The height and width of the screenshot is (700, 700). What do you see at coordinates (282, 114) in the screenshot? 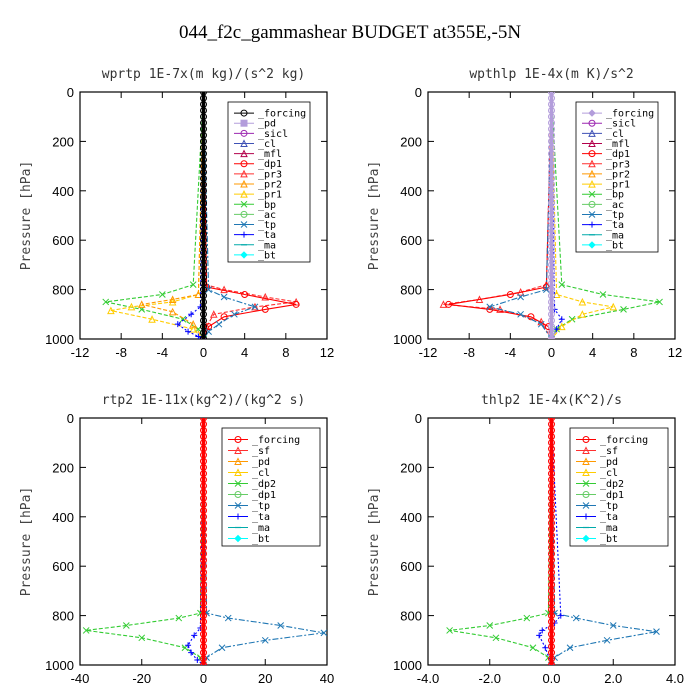
I see `legend-label: _forcing` at bounding box center [282, 114].